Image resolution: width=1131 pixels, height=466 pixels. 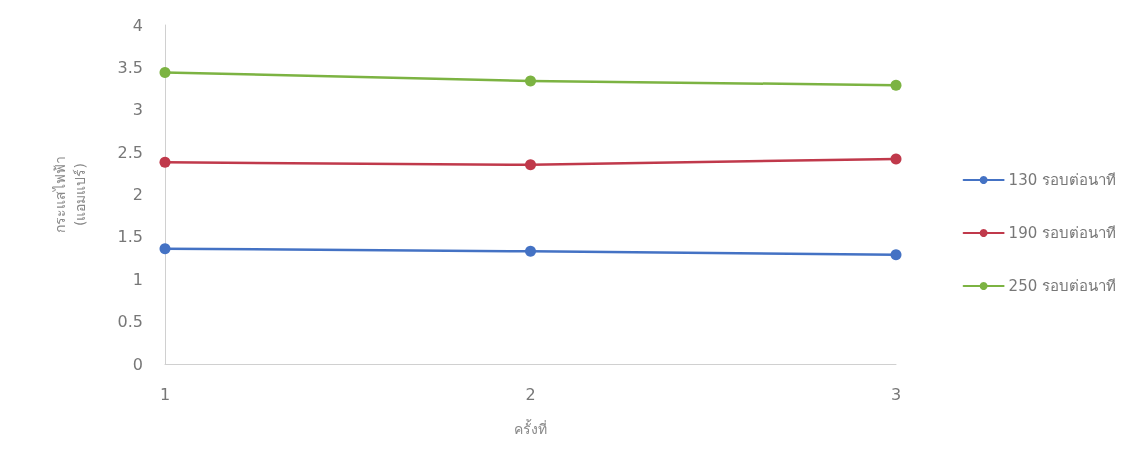 I want to click on x-tick-label: 1, so click(x=165, y=394).